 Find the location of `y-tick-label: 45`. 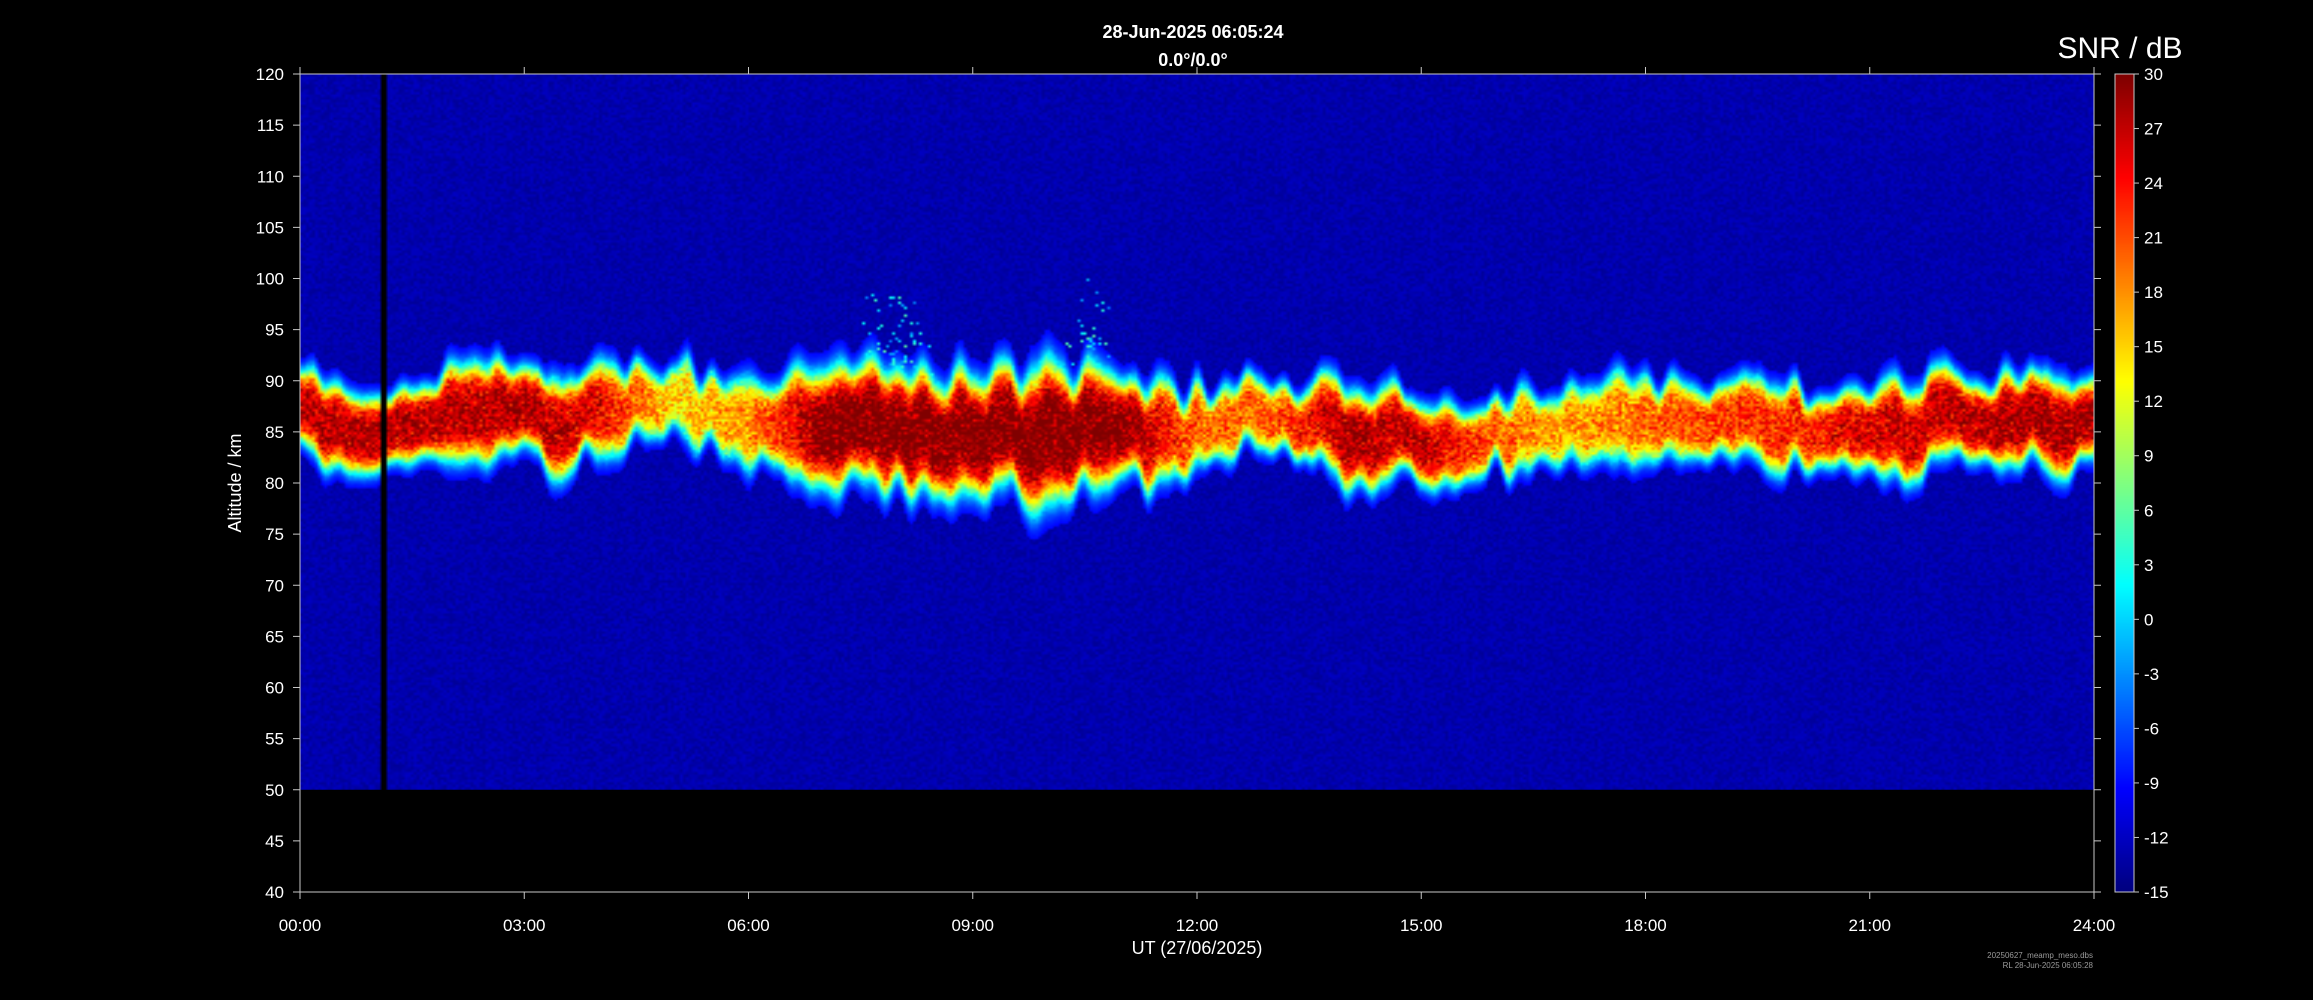

y-tick-label: 45 is located at coordinates (274, 841).